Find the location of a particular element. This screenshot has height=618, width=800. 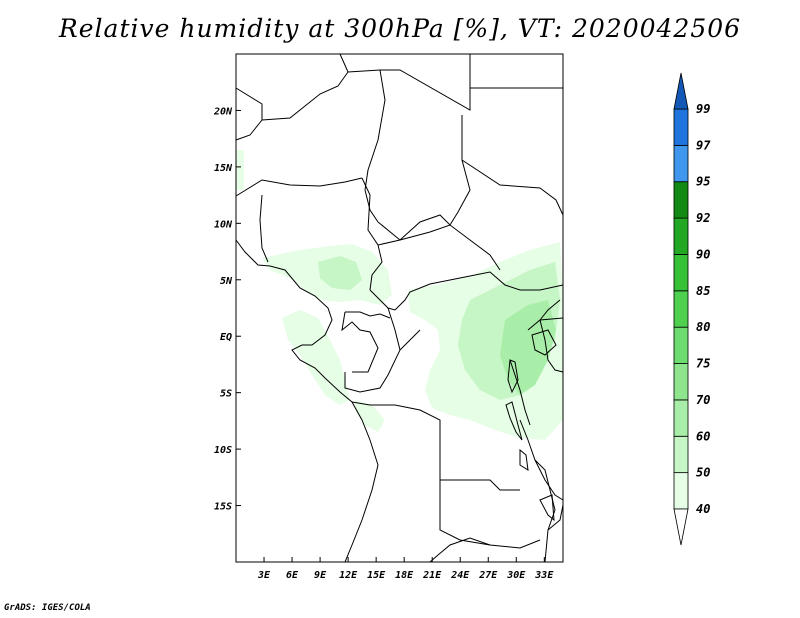

lat-tick-label: 15S is located at coordinates (223, 507).